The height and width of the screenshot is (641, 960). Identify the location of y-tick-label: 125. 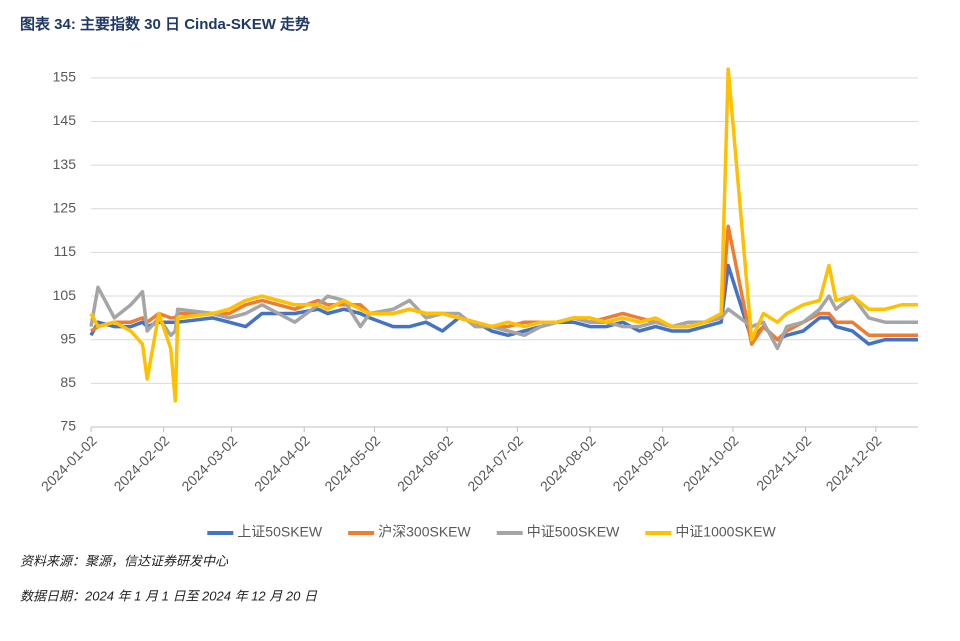
(65, 207).